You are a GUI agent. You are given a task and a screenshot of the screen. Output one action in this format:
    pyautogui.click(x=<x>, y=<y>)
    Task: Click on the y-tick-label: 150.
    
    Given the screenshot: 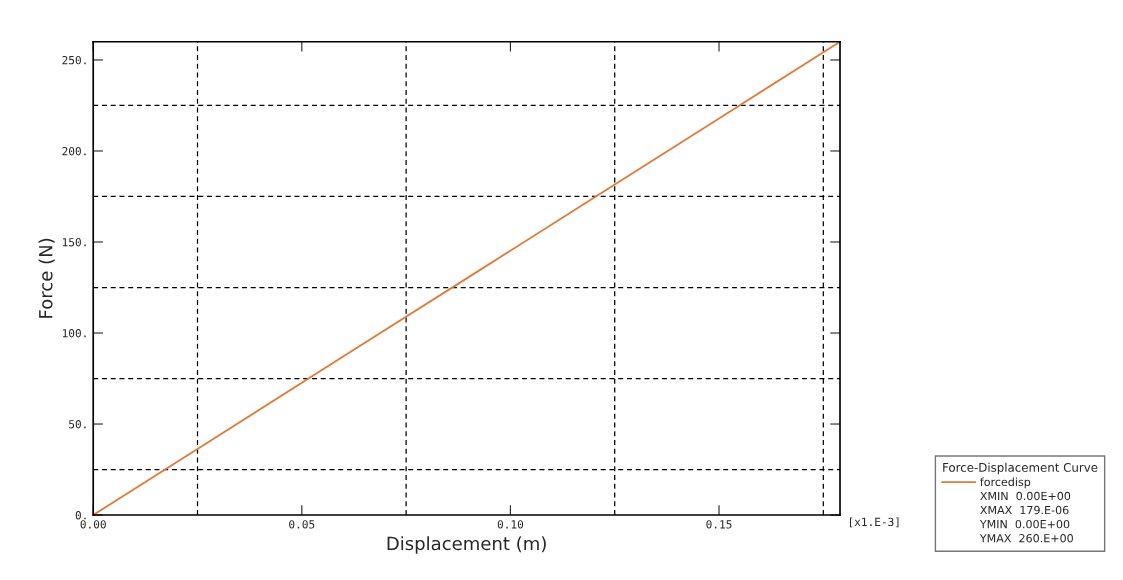 What is the action you would take?
    pyautogui.click(x=74, y=242)
    